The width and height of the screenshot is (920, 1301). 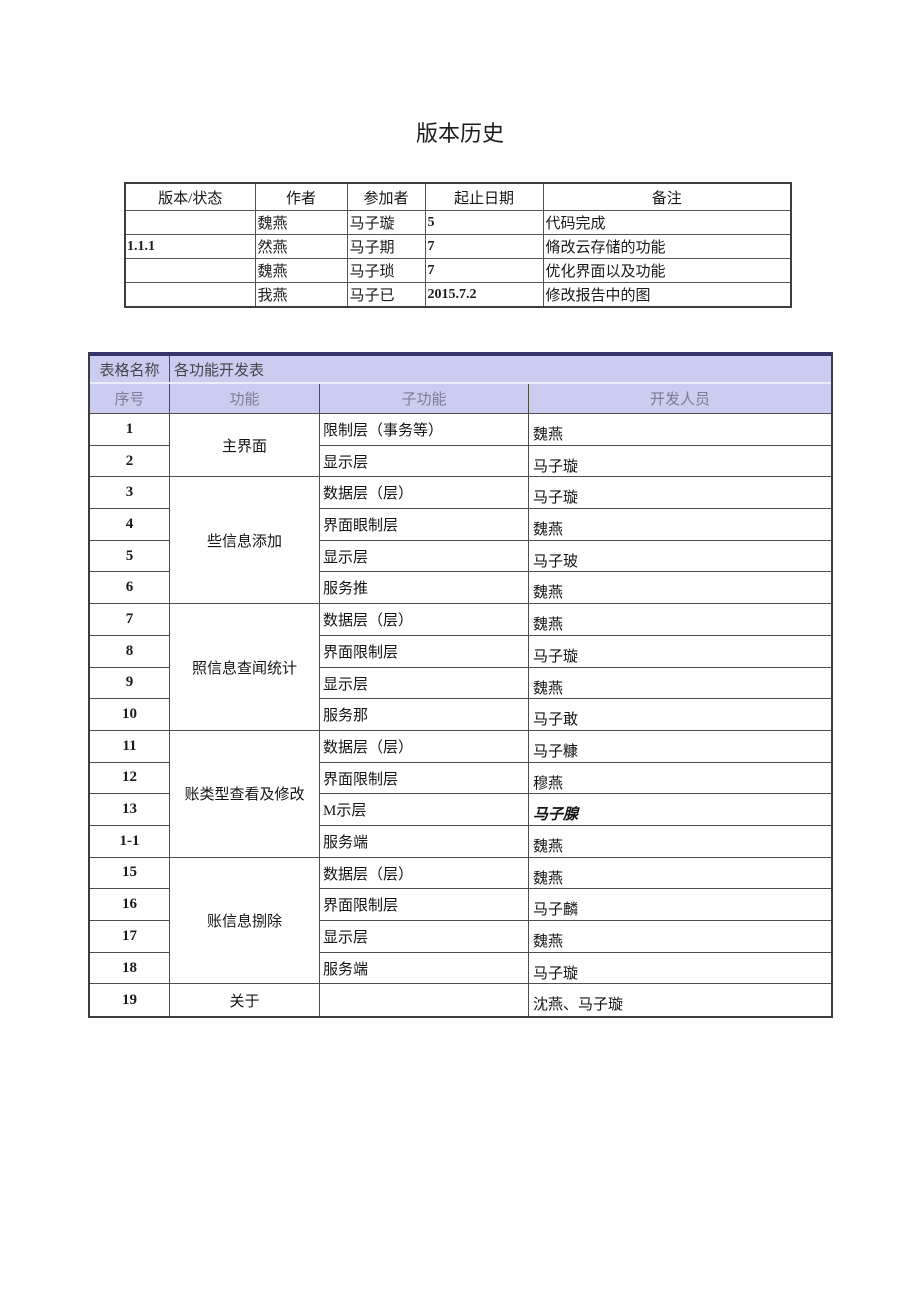 I want to click on vh-cell: 魏燕, so click(x=301, y=222).